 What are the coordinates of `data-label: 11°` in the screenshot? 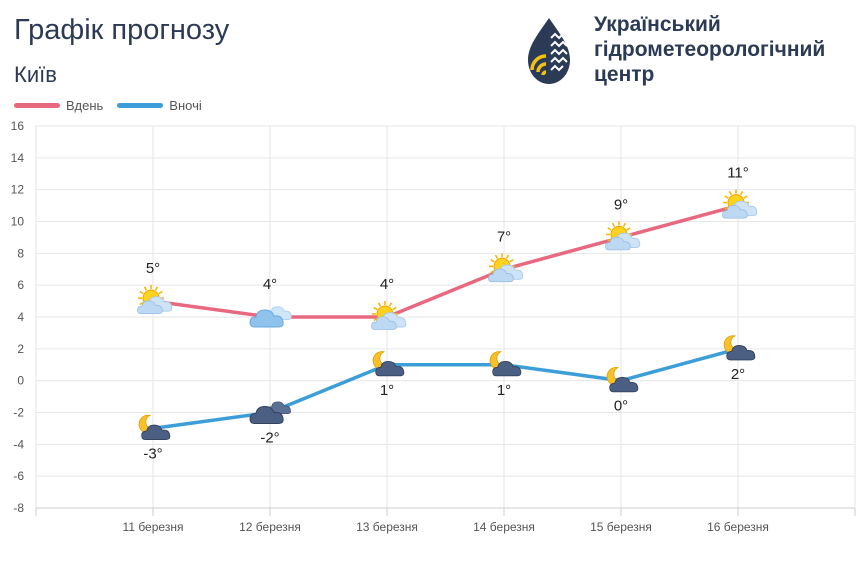 It's located at (738, 173).